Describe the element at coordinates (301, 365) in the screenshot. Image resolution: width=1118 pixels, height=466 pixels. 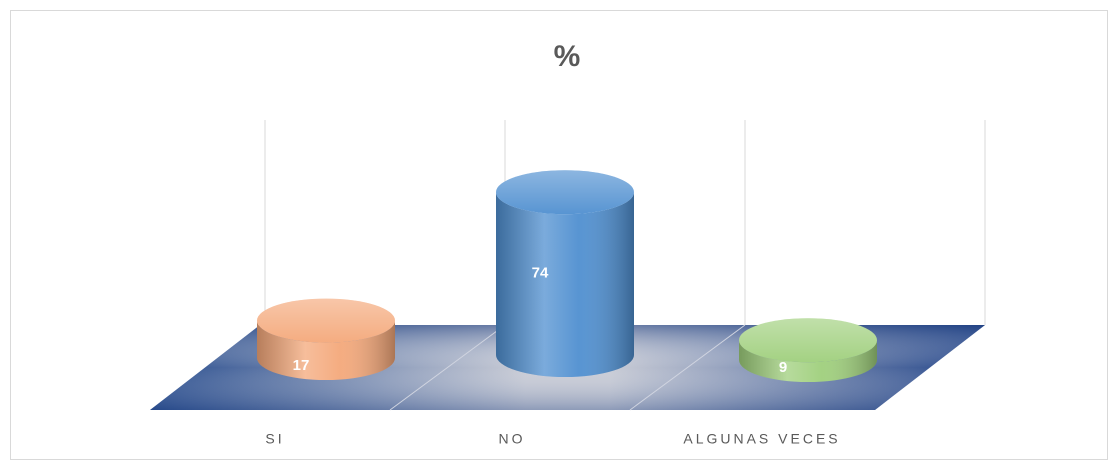
I see `data-label: 17` at that location.